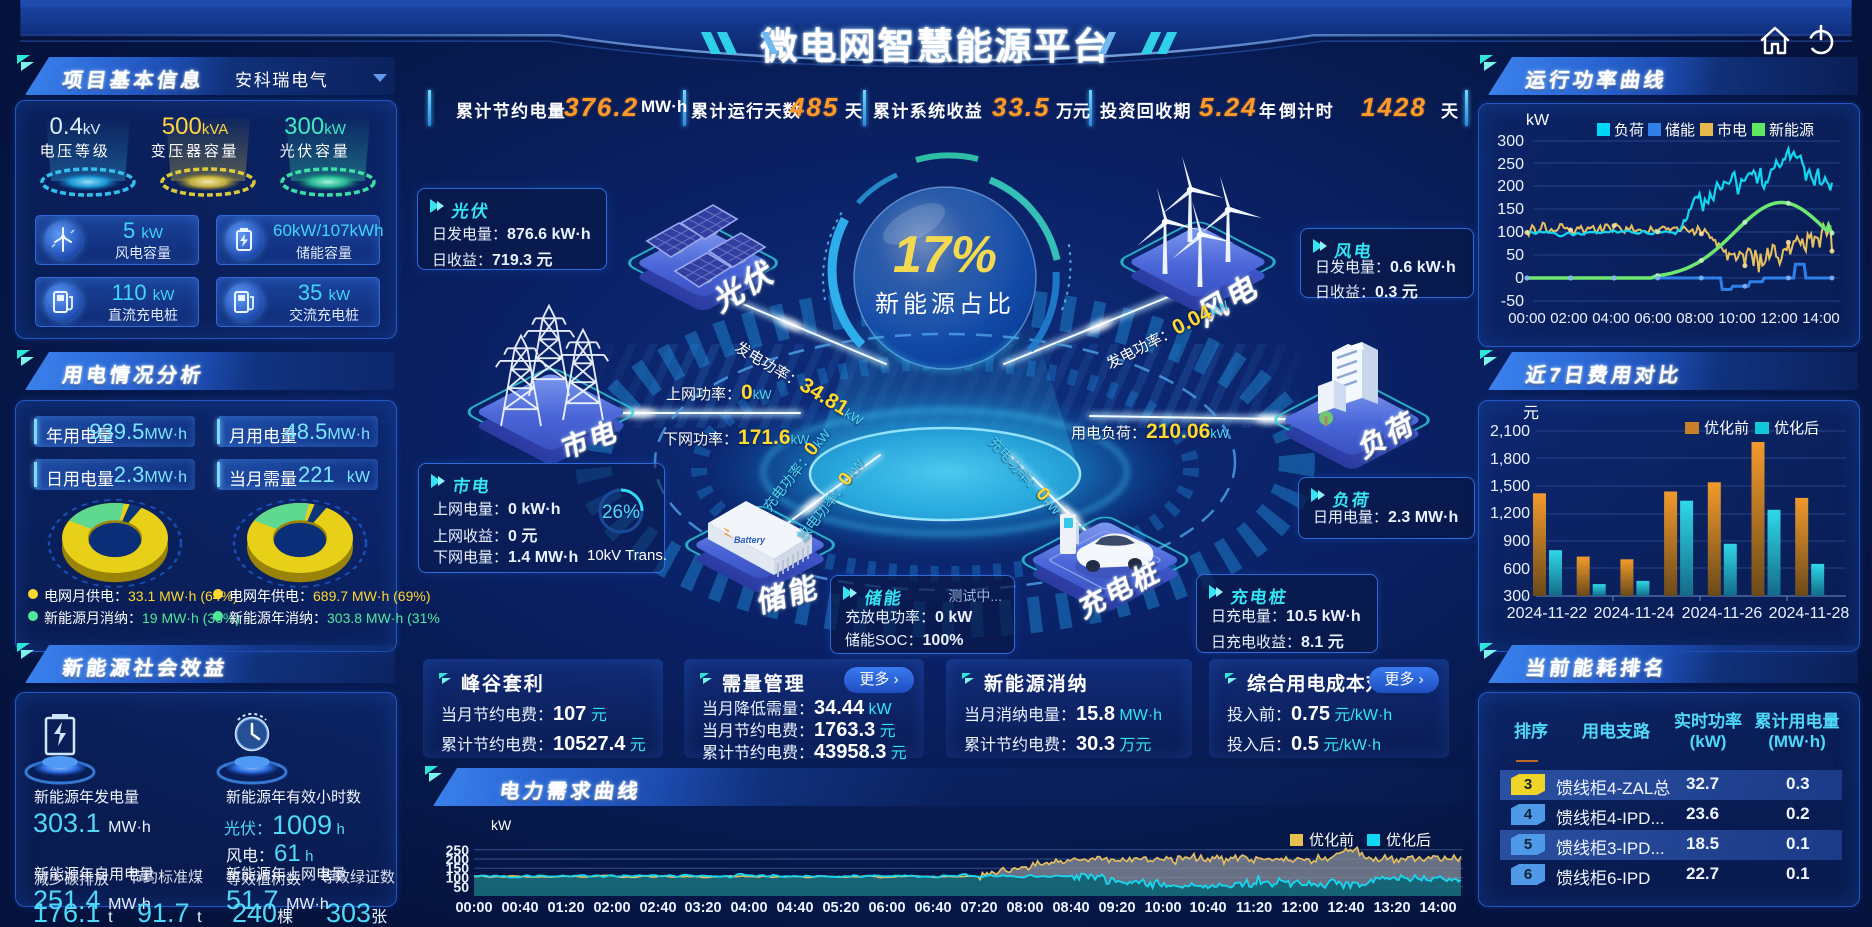 The image size is (1872, 927). I want to click on svg-text: 2024-11-24, so click(1634, 613).